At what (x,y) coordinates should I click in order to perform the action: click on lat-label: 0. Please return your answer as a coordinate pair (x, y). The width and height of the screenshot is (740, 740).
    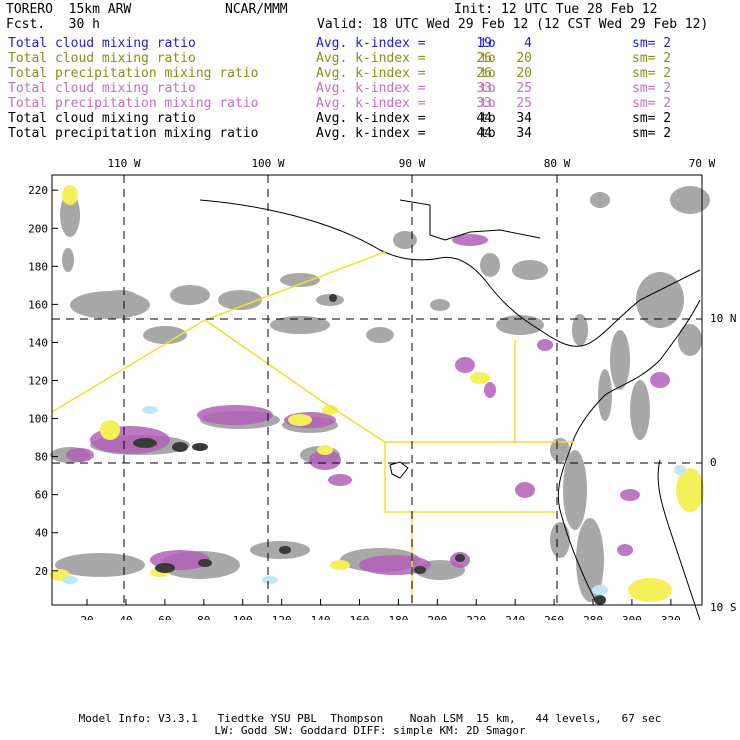
    Looking at the image, I should click on (713, 462).